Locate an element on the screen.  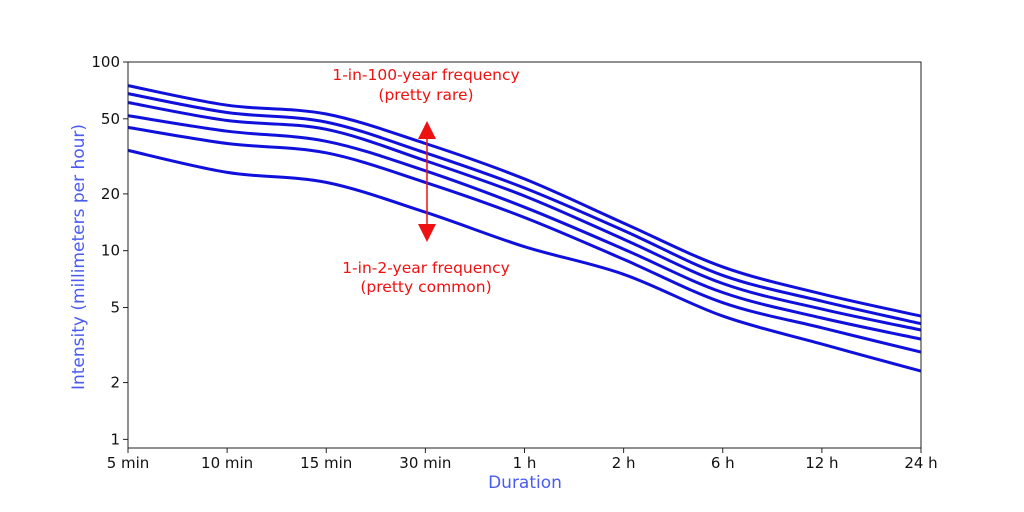
annotation-common-line1: 1-in-2-year frequency is located at coordinates (426, 268).